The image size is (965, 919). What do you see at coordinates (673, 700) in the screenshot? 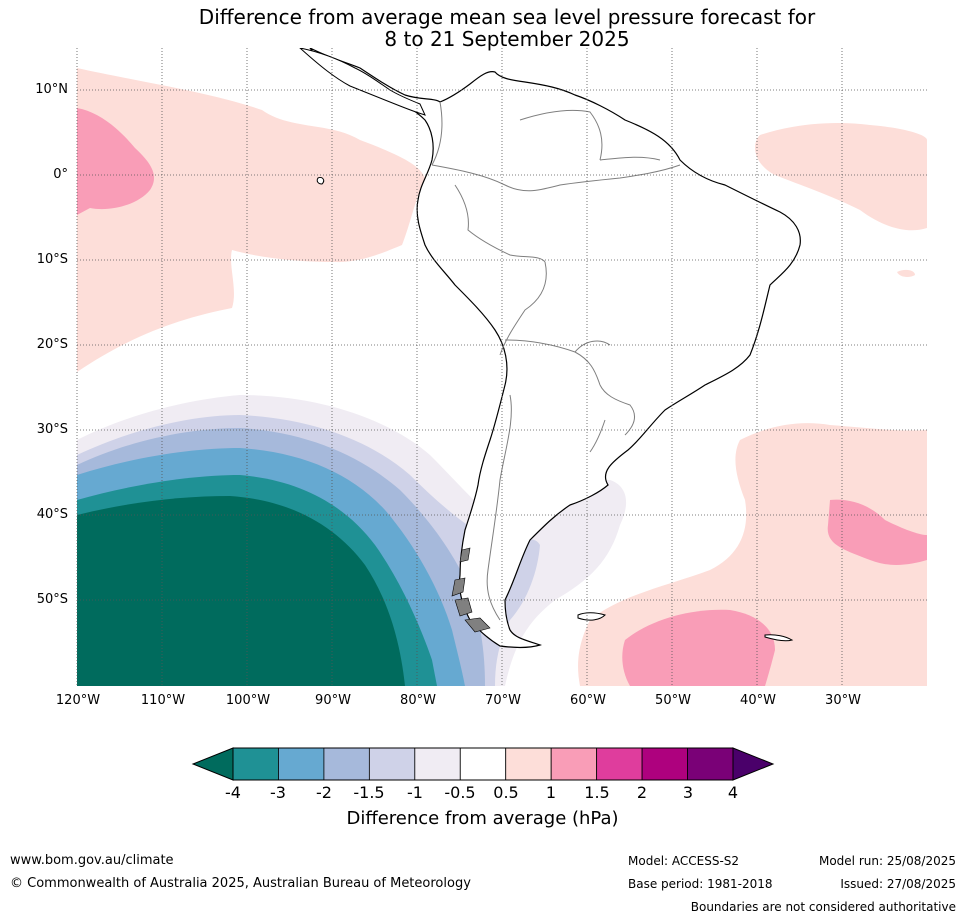
I see `lon-label-50w: 50°W` at bounding box center [673, 700].